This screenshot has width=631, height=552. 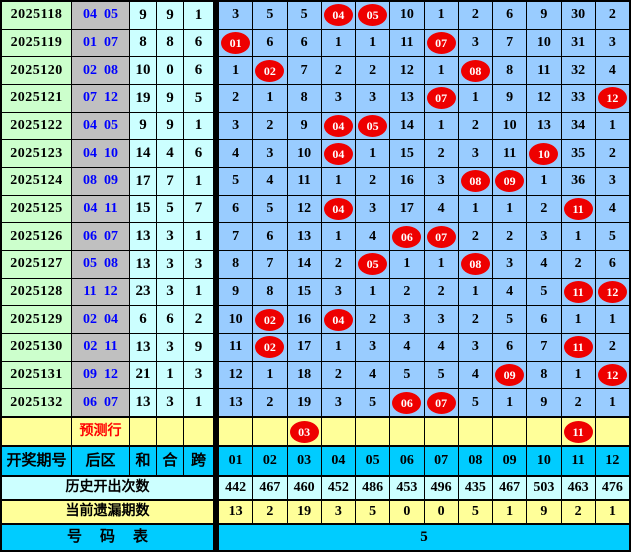 I want to click on grid-header-cell: 05, so click(x=373, y=461).